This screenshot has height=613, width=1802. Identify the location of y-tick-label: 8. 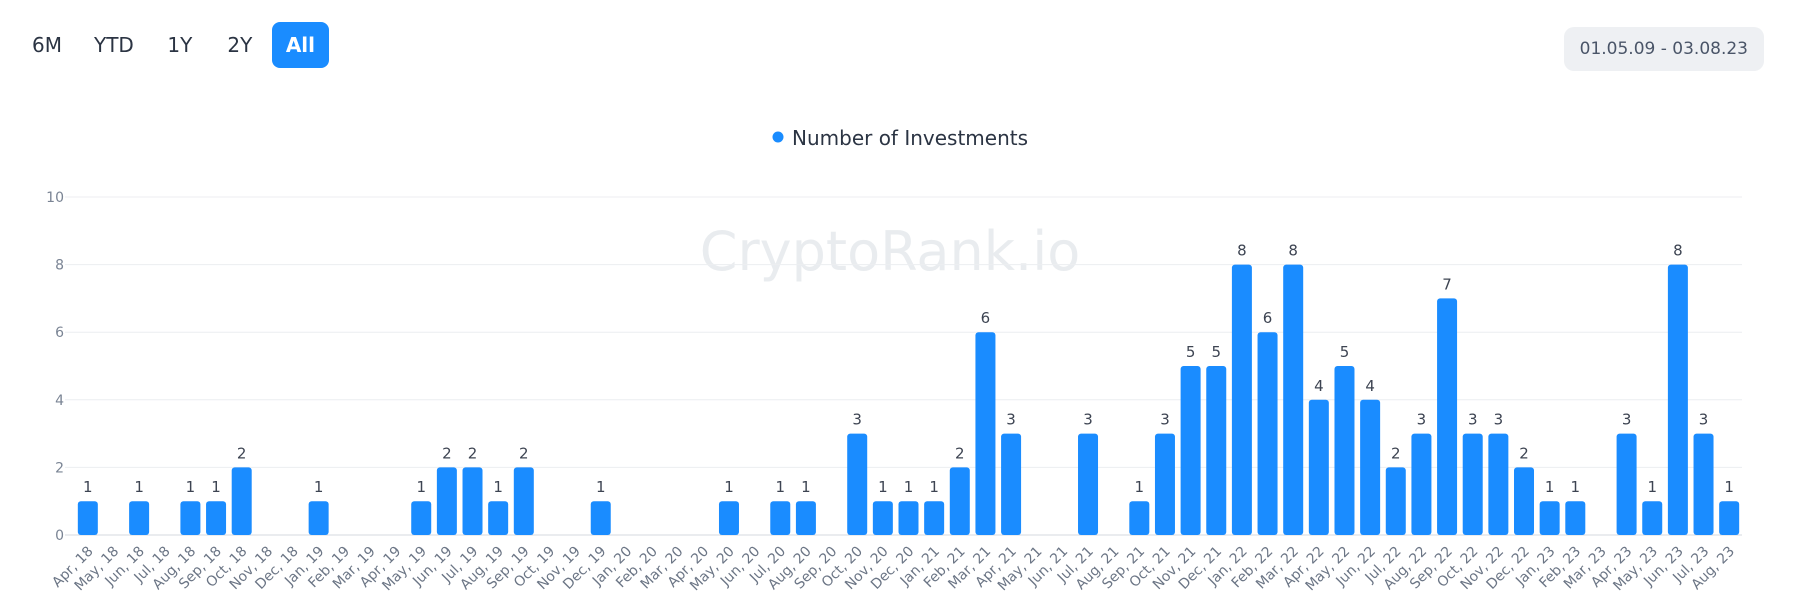
(59, 266).